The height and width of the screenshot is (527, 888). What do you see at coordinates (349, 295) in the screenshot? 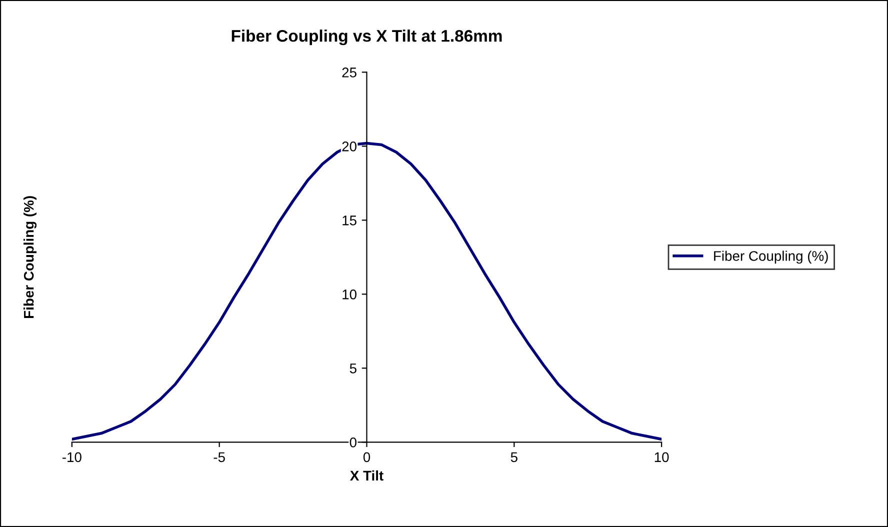
I see `y-tick-label: 10` at bounding box center [349, 295].